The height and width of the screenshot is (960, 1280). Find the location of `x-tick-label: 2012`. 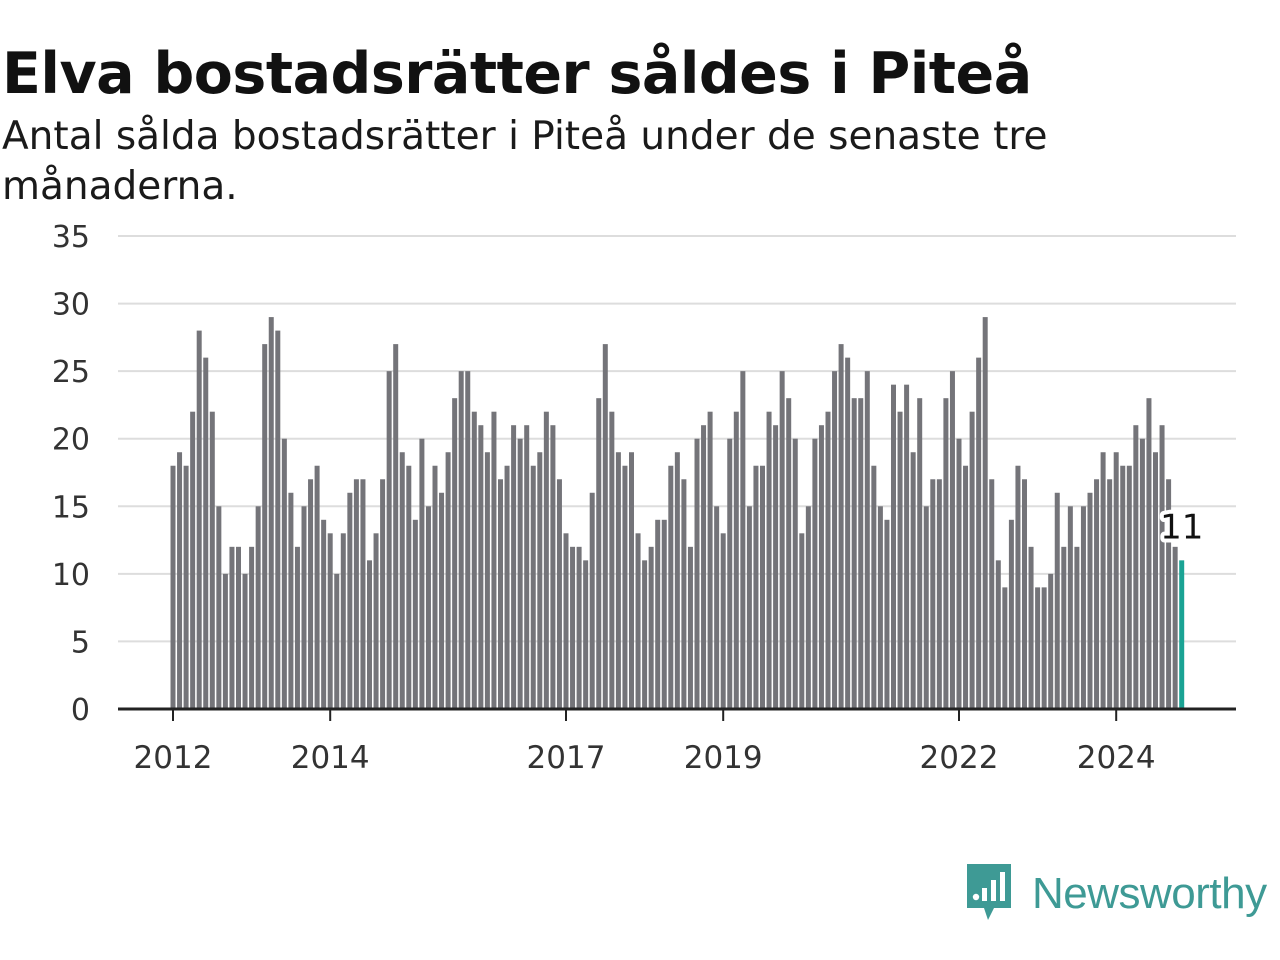

x-tick-label: 2012 is located at coordinates (173, 758).